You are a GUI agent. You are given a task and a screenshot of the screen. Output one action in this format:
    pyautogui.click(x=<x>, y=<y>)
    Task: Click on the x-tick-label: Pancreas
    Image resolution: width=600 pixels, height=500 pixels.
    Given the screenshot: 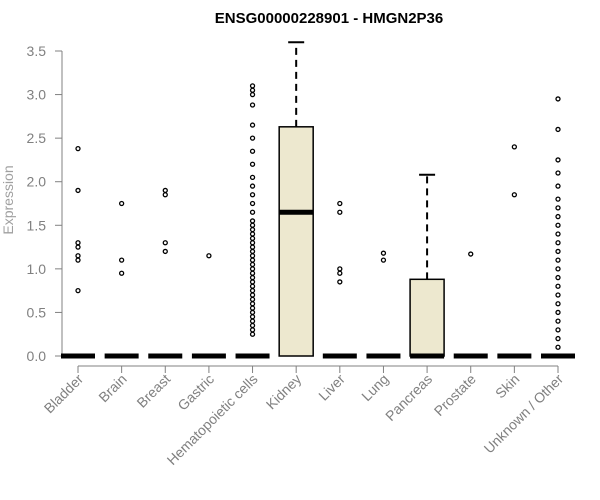 What is the action you would take?
    pyautogui.click(x=408, y=397)
    